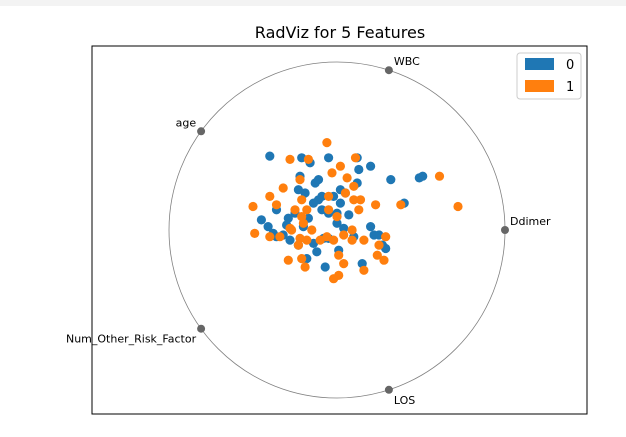  What do you see at coordinates (549, 76) in the screenshot?
I see `legend: 0 1` at bounding box center [549, 76].